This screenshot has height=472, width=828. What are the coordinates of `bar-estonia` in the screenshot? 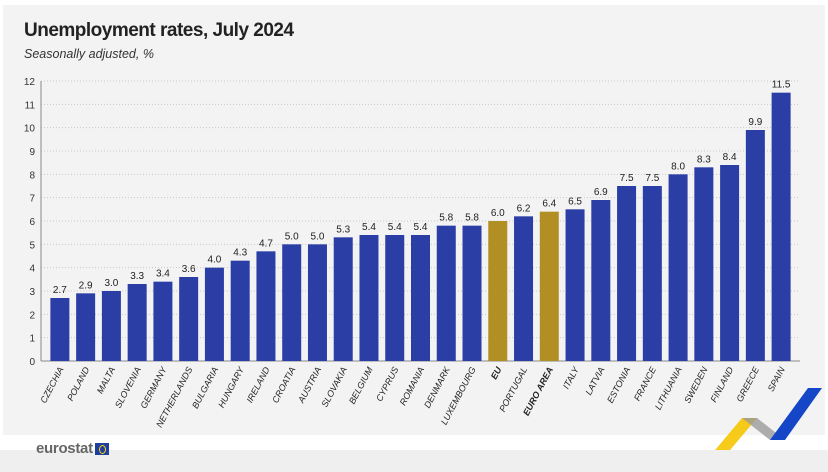 It's located at (627, 273).